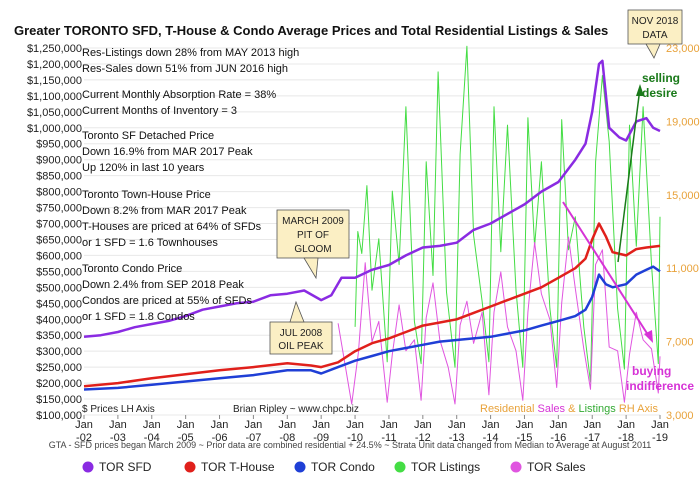  What do you see at coordinates (571, 409) in the screenshot?
I see `right-axis-label-part: &` at bounding box center [571, 409].